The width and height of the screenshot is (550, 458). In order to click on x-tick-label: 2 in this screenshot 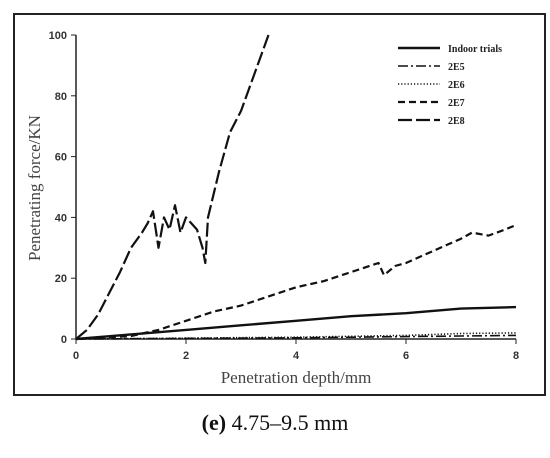, I will do `click(186, 356)`.